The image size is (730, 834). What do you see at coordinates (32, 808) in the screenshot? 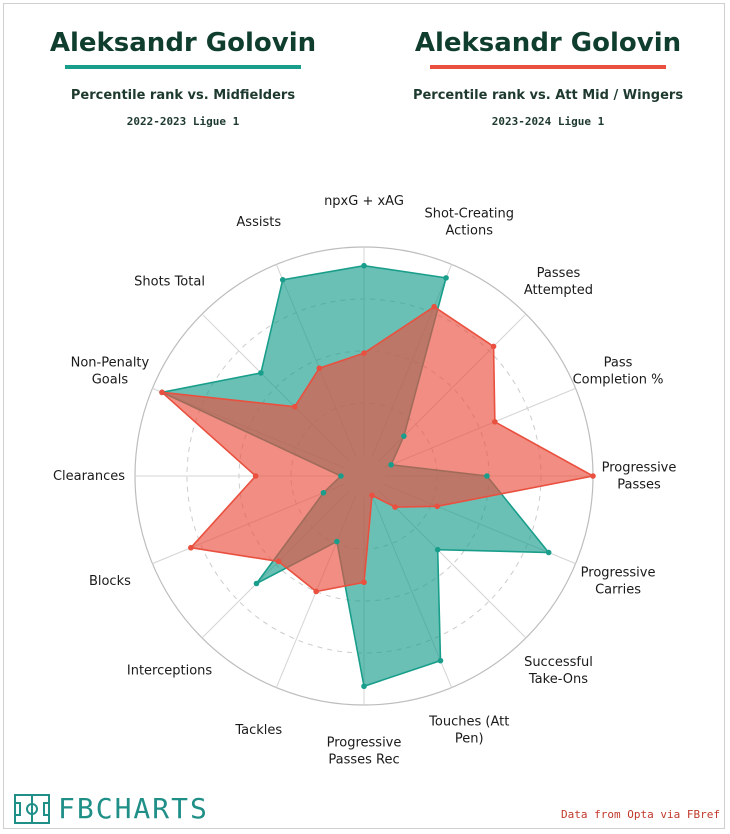
I see `pitch-icon` at bounding box center [32, 808].